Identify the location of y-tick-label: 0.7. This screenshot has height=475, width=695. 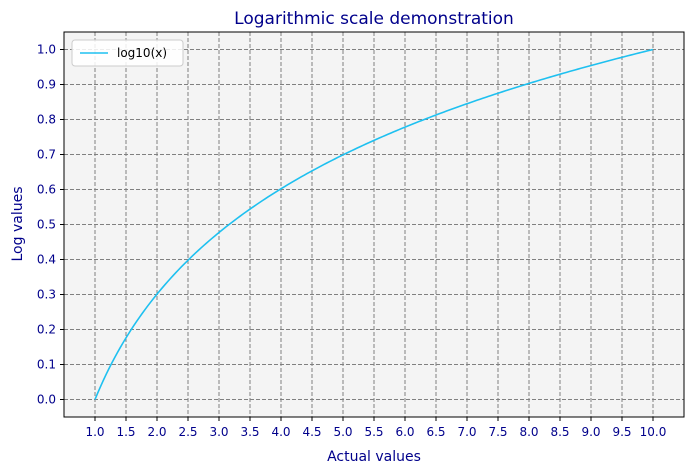
(46, 155).